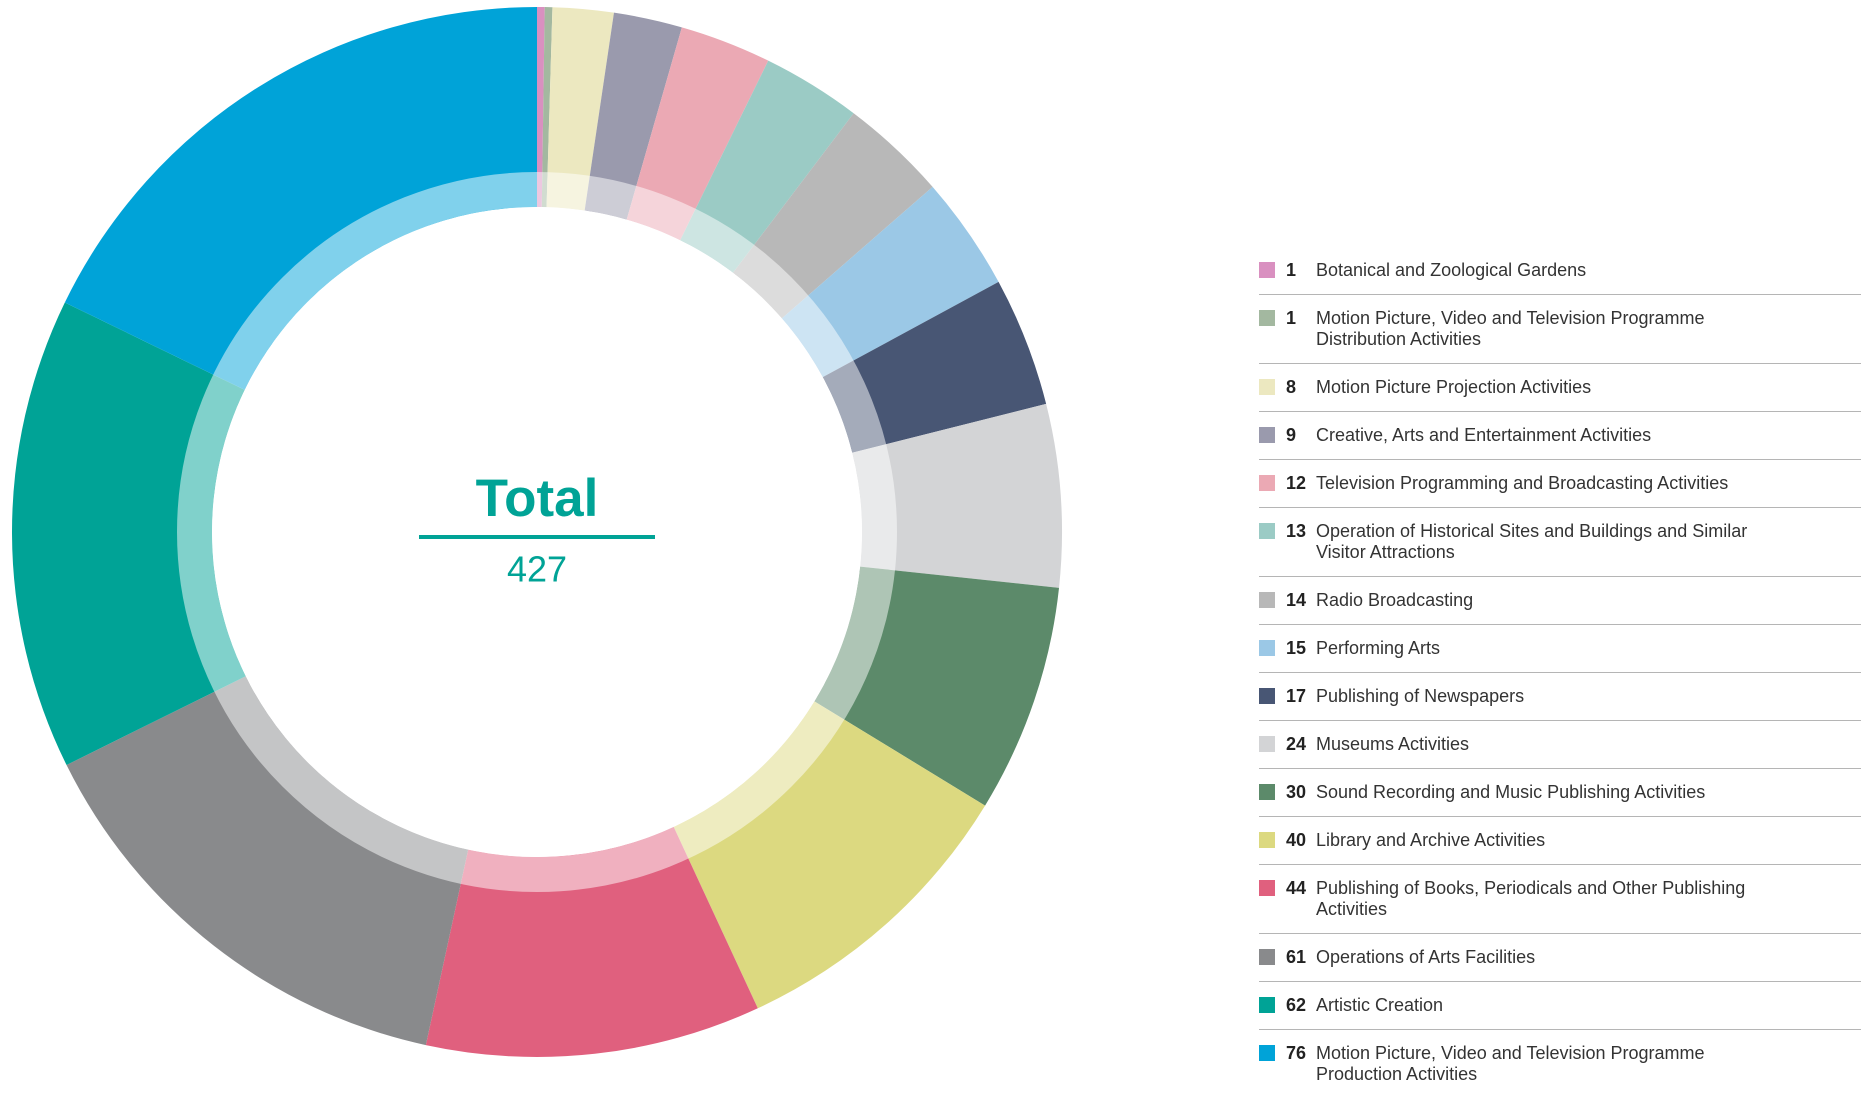  I want to click on legend-value: 13, so click(1296, 531).